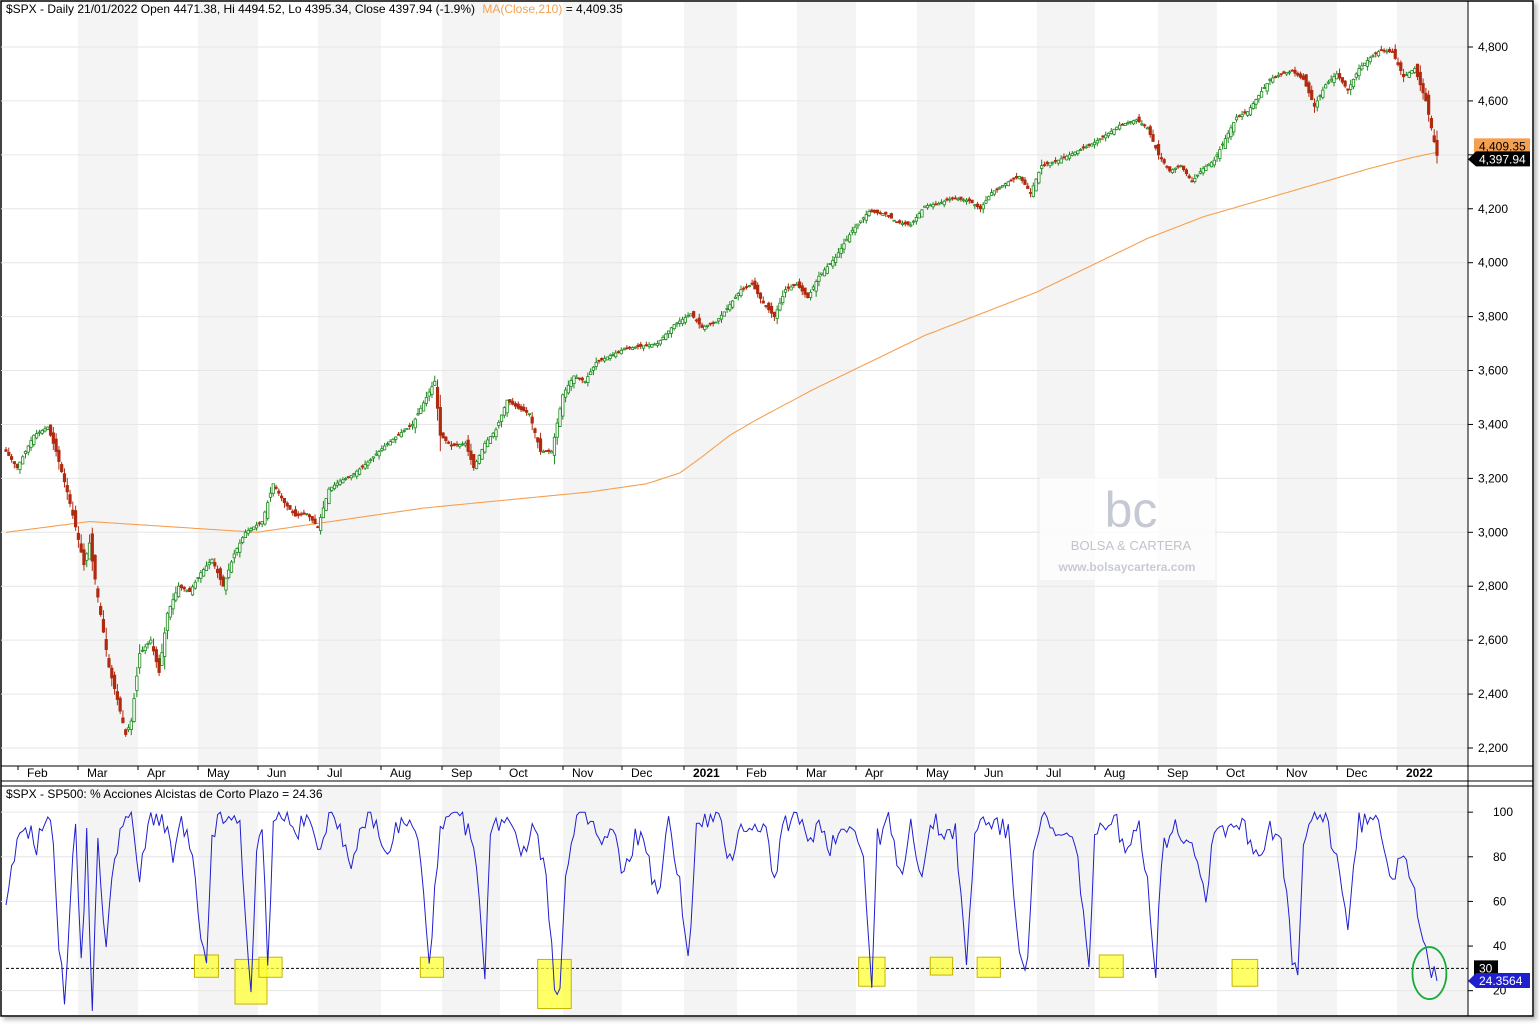  Describe the element at coordinates (432, 967) in the screenshot. I see `highlight-box` at that location.